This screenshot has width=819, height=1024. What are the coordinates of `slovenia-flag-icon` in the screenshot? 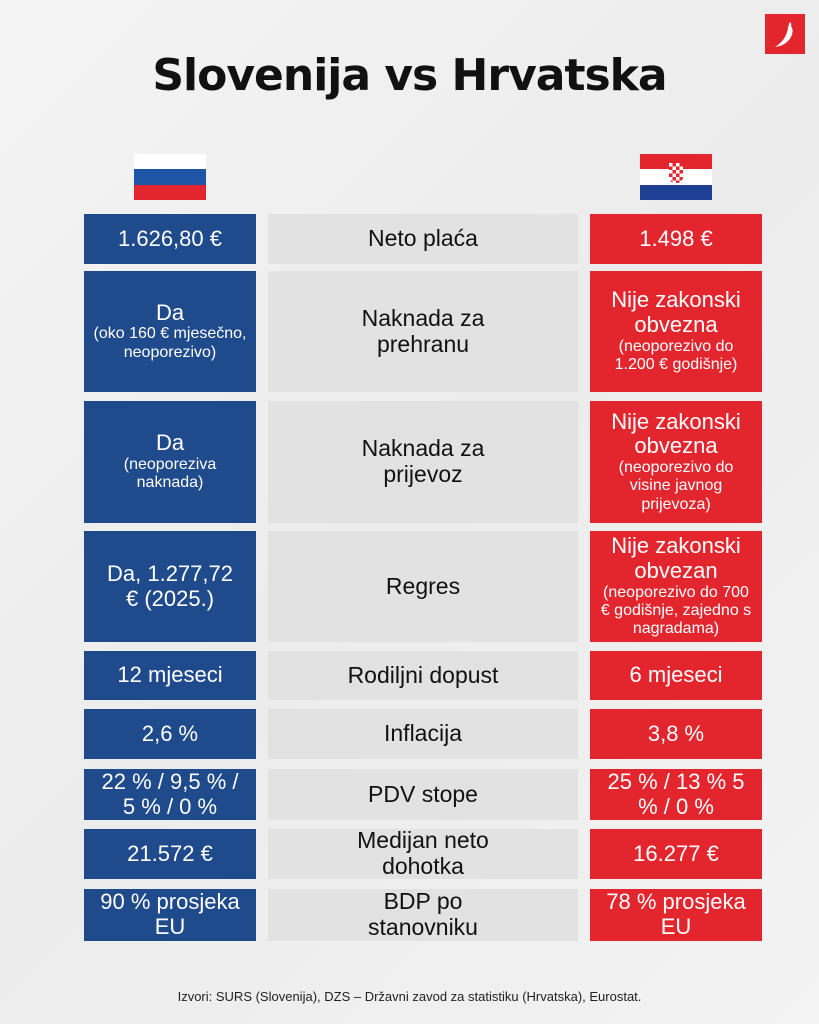 It's located at (170, 177).